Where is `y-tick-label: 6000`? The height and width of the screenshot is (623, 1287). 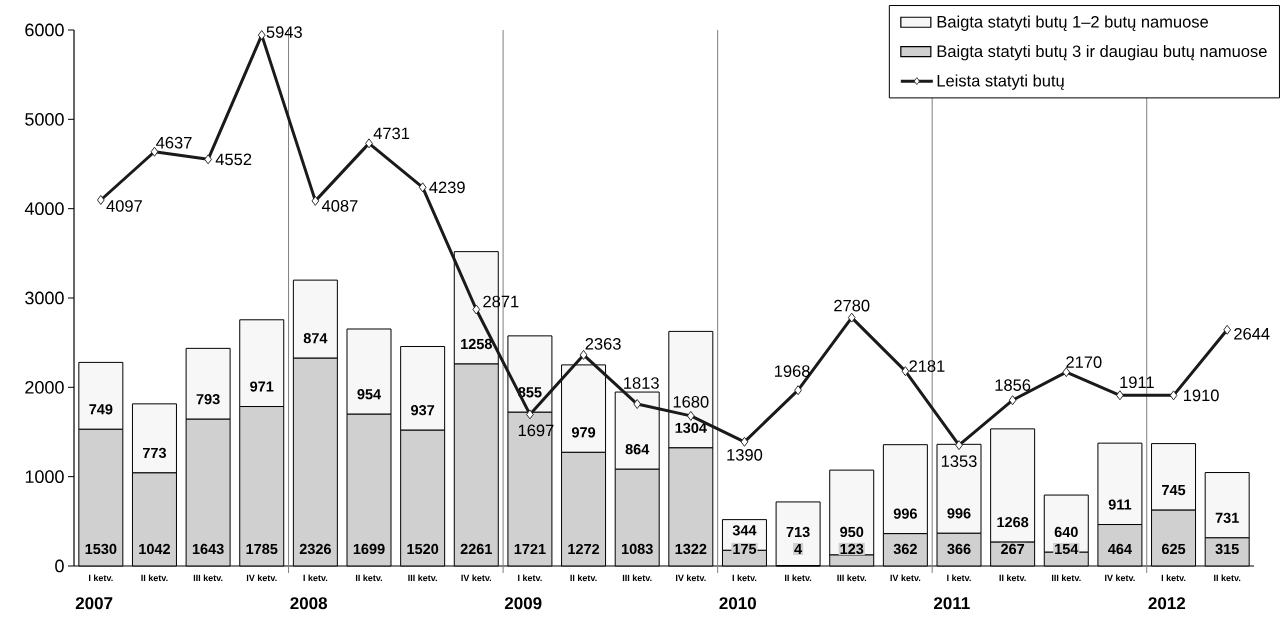 y-tick-label: 6000 is located at coordinates (44, 30).